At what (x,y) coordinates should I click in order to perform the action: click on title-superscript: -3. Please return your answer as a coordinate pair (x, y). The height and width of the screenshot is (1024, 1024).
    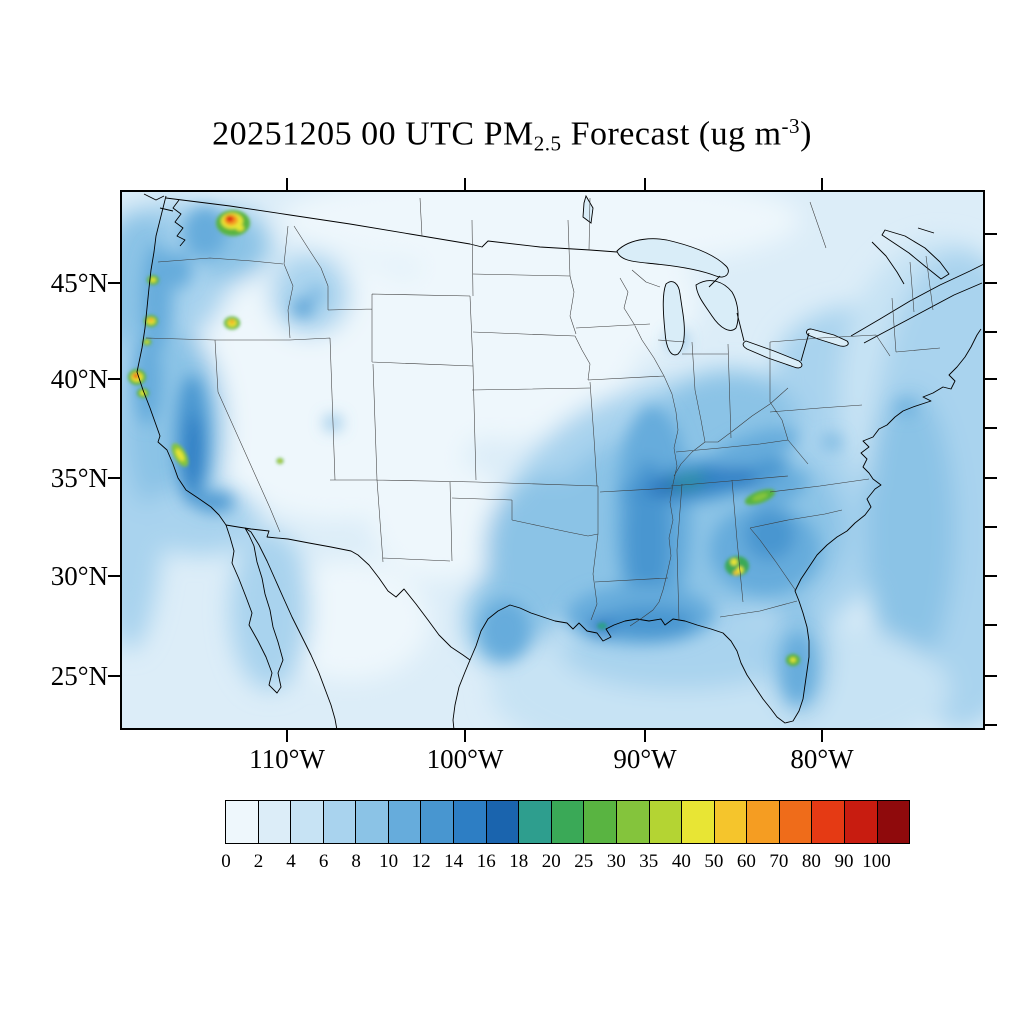
    Looking at the image, I should click on (791, 126).